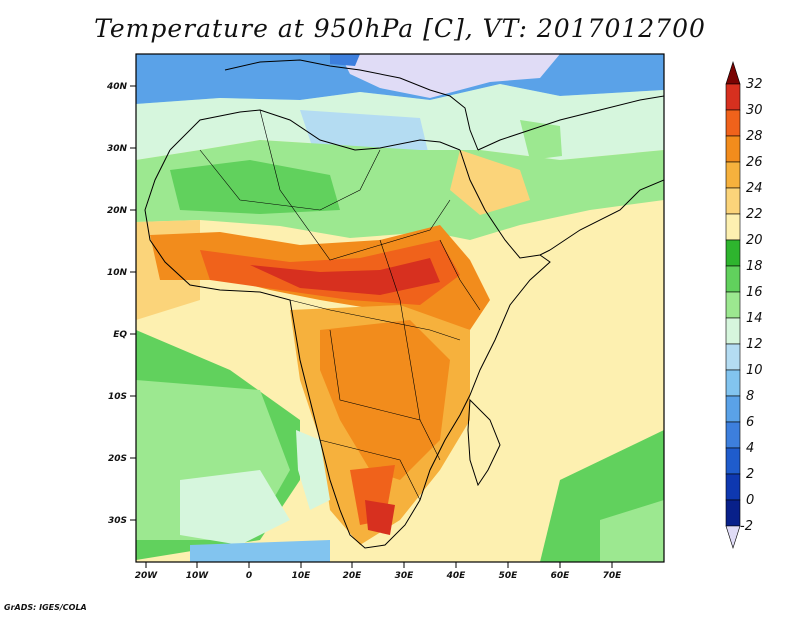  What do you see at coordinates (45, 607) in the screenshot?
I see `footer-credit: GrADS: IGES/COLA` at bounding box center [45, 607].